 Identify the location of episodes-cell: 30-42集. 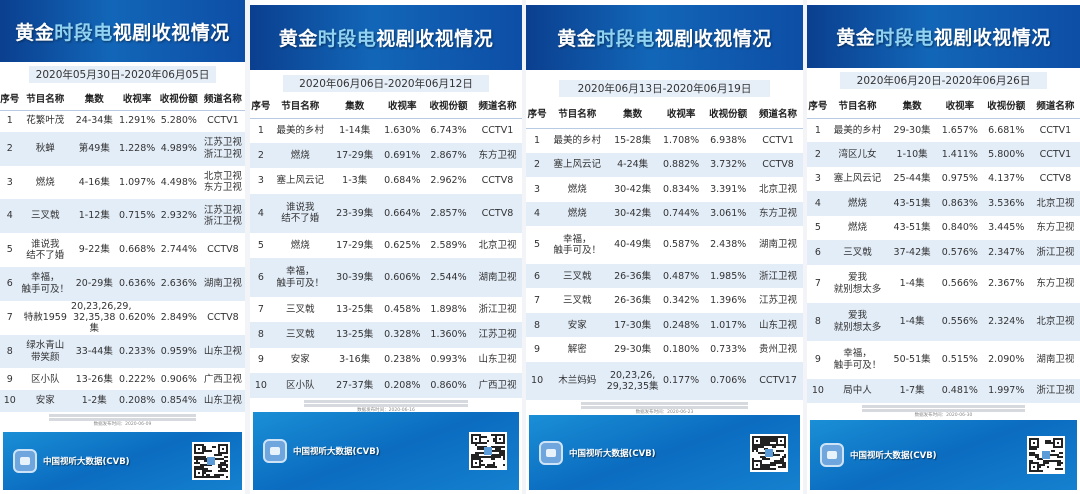
(633, 214).